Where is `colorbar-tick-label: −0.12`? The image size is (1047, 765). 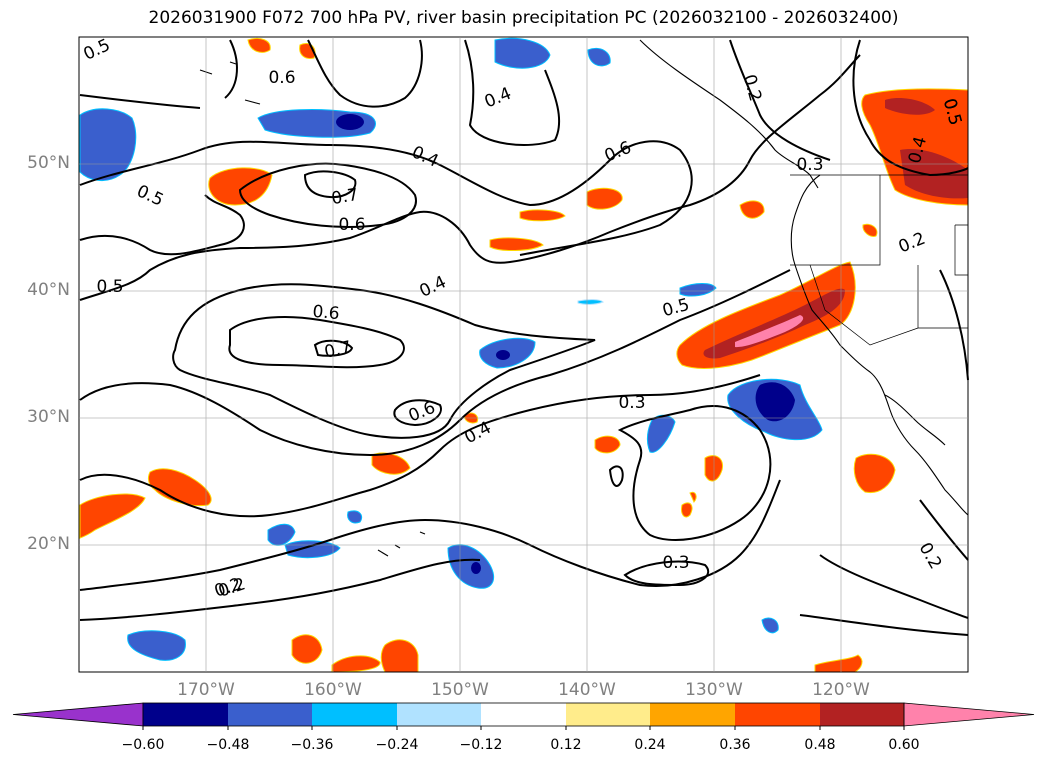
colorbar-tick-label: −0.12 is located at coordinates (481, 745).